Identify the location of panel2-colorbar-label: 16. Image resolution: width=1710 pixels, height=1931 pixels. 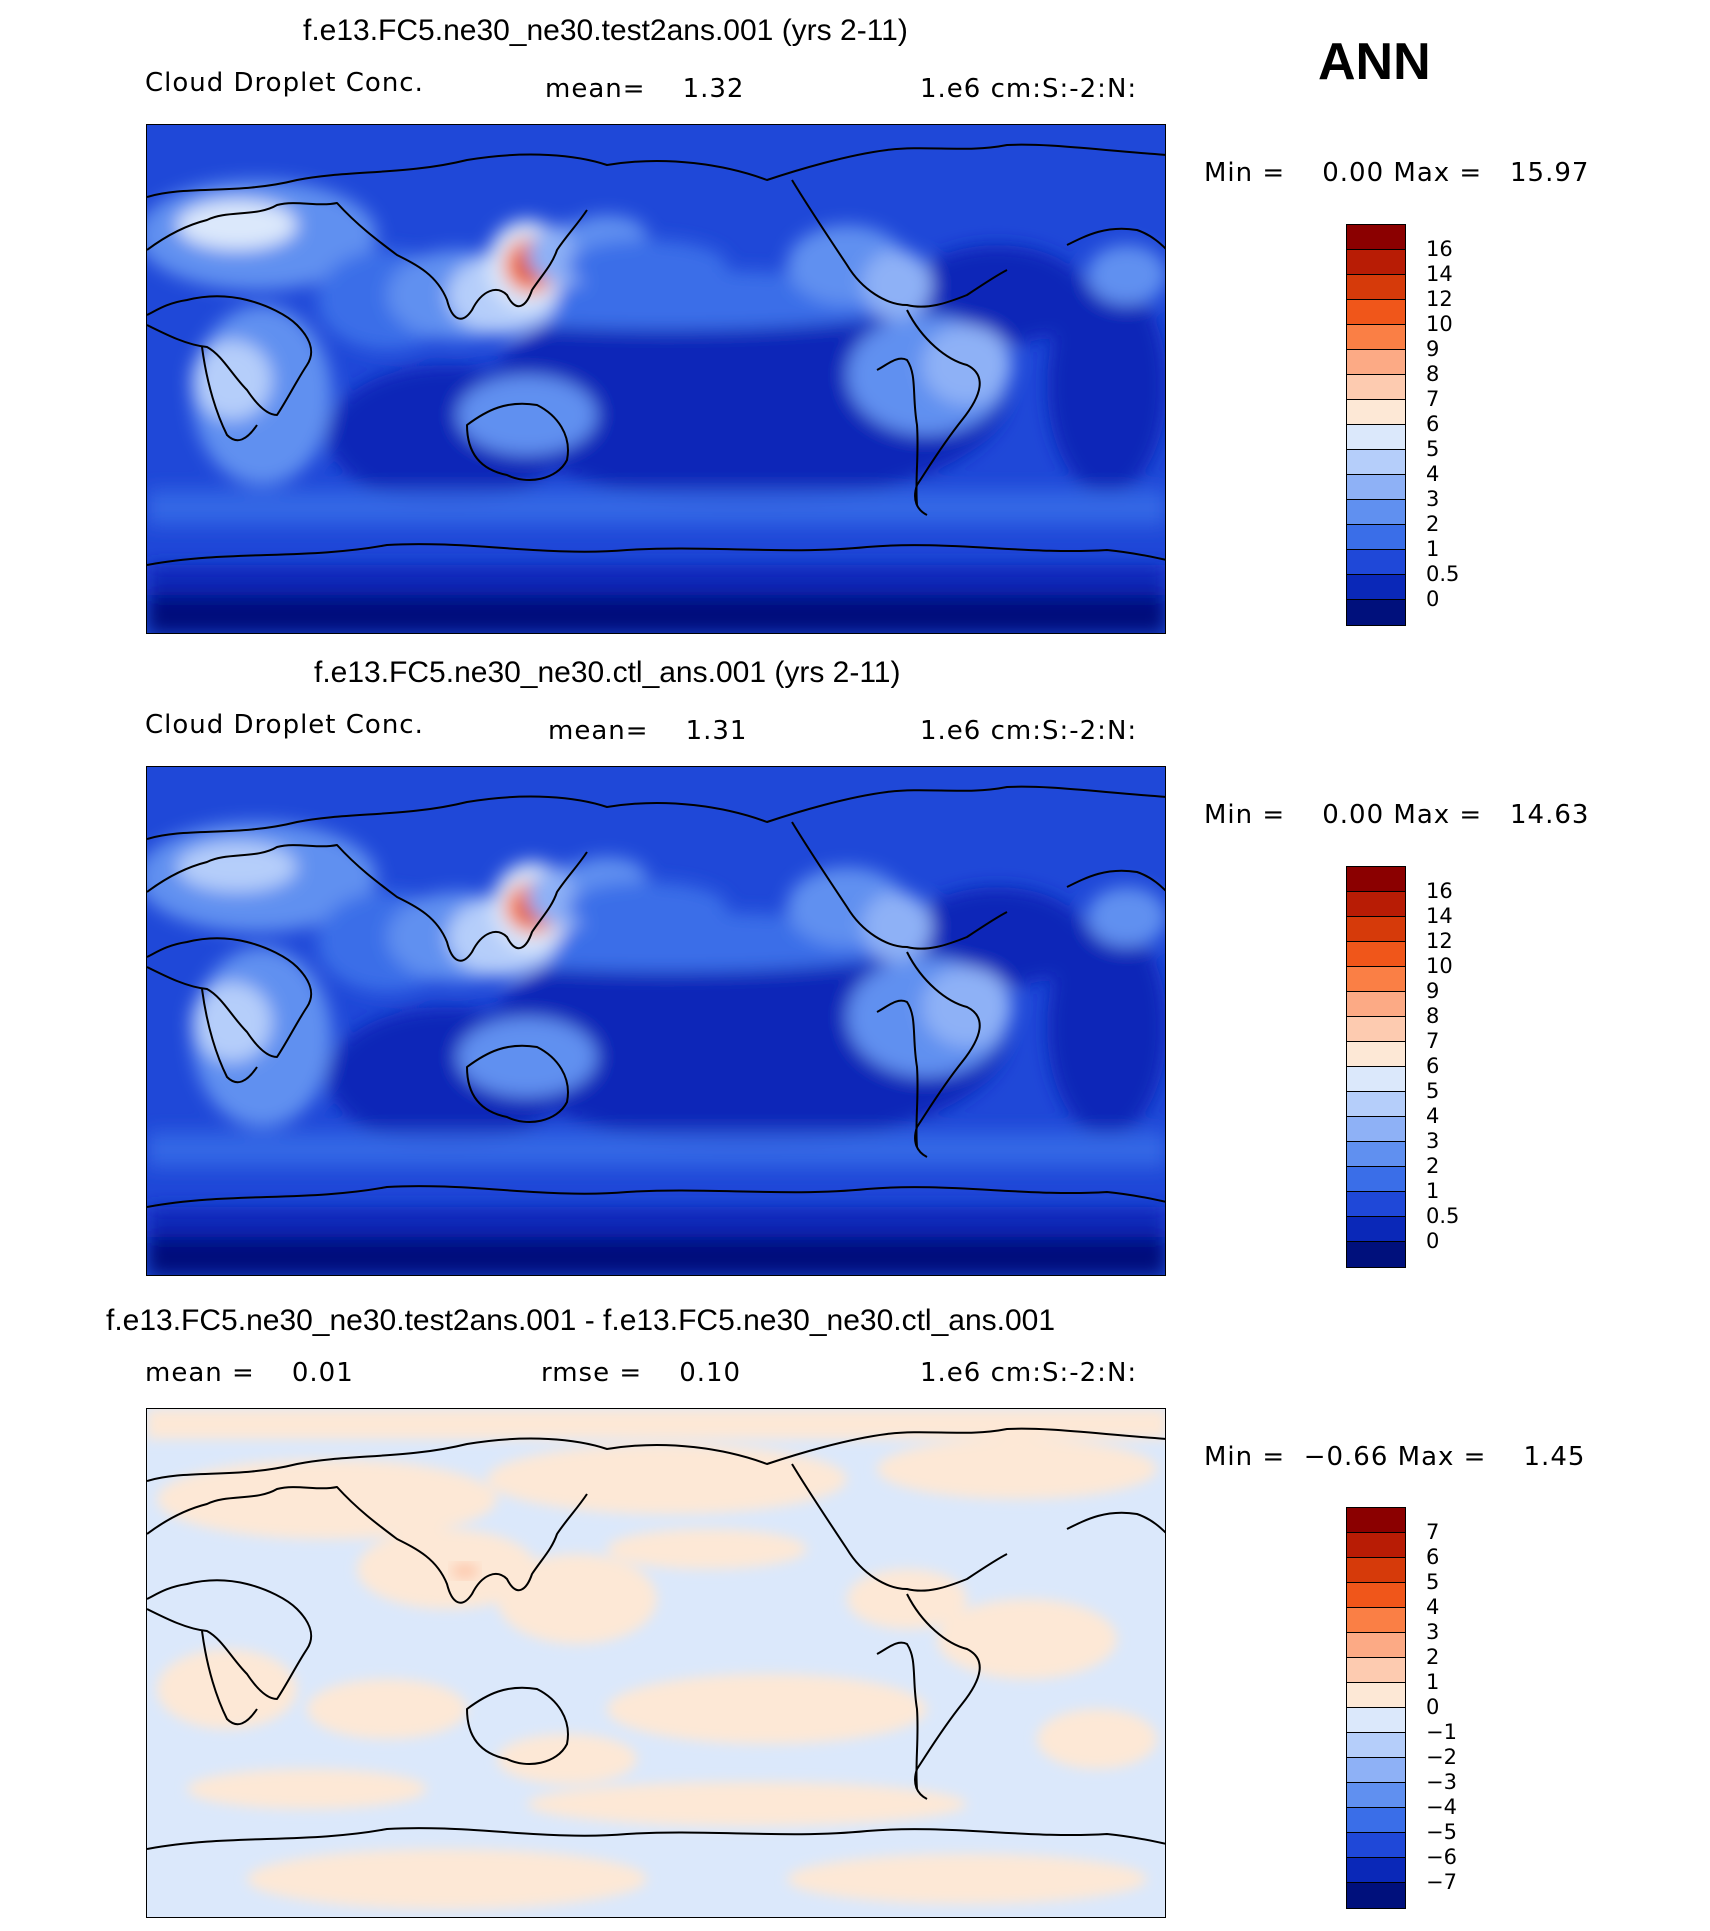
(1439, 891).